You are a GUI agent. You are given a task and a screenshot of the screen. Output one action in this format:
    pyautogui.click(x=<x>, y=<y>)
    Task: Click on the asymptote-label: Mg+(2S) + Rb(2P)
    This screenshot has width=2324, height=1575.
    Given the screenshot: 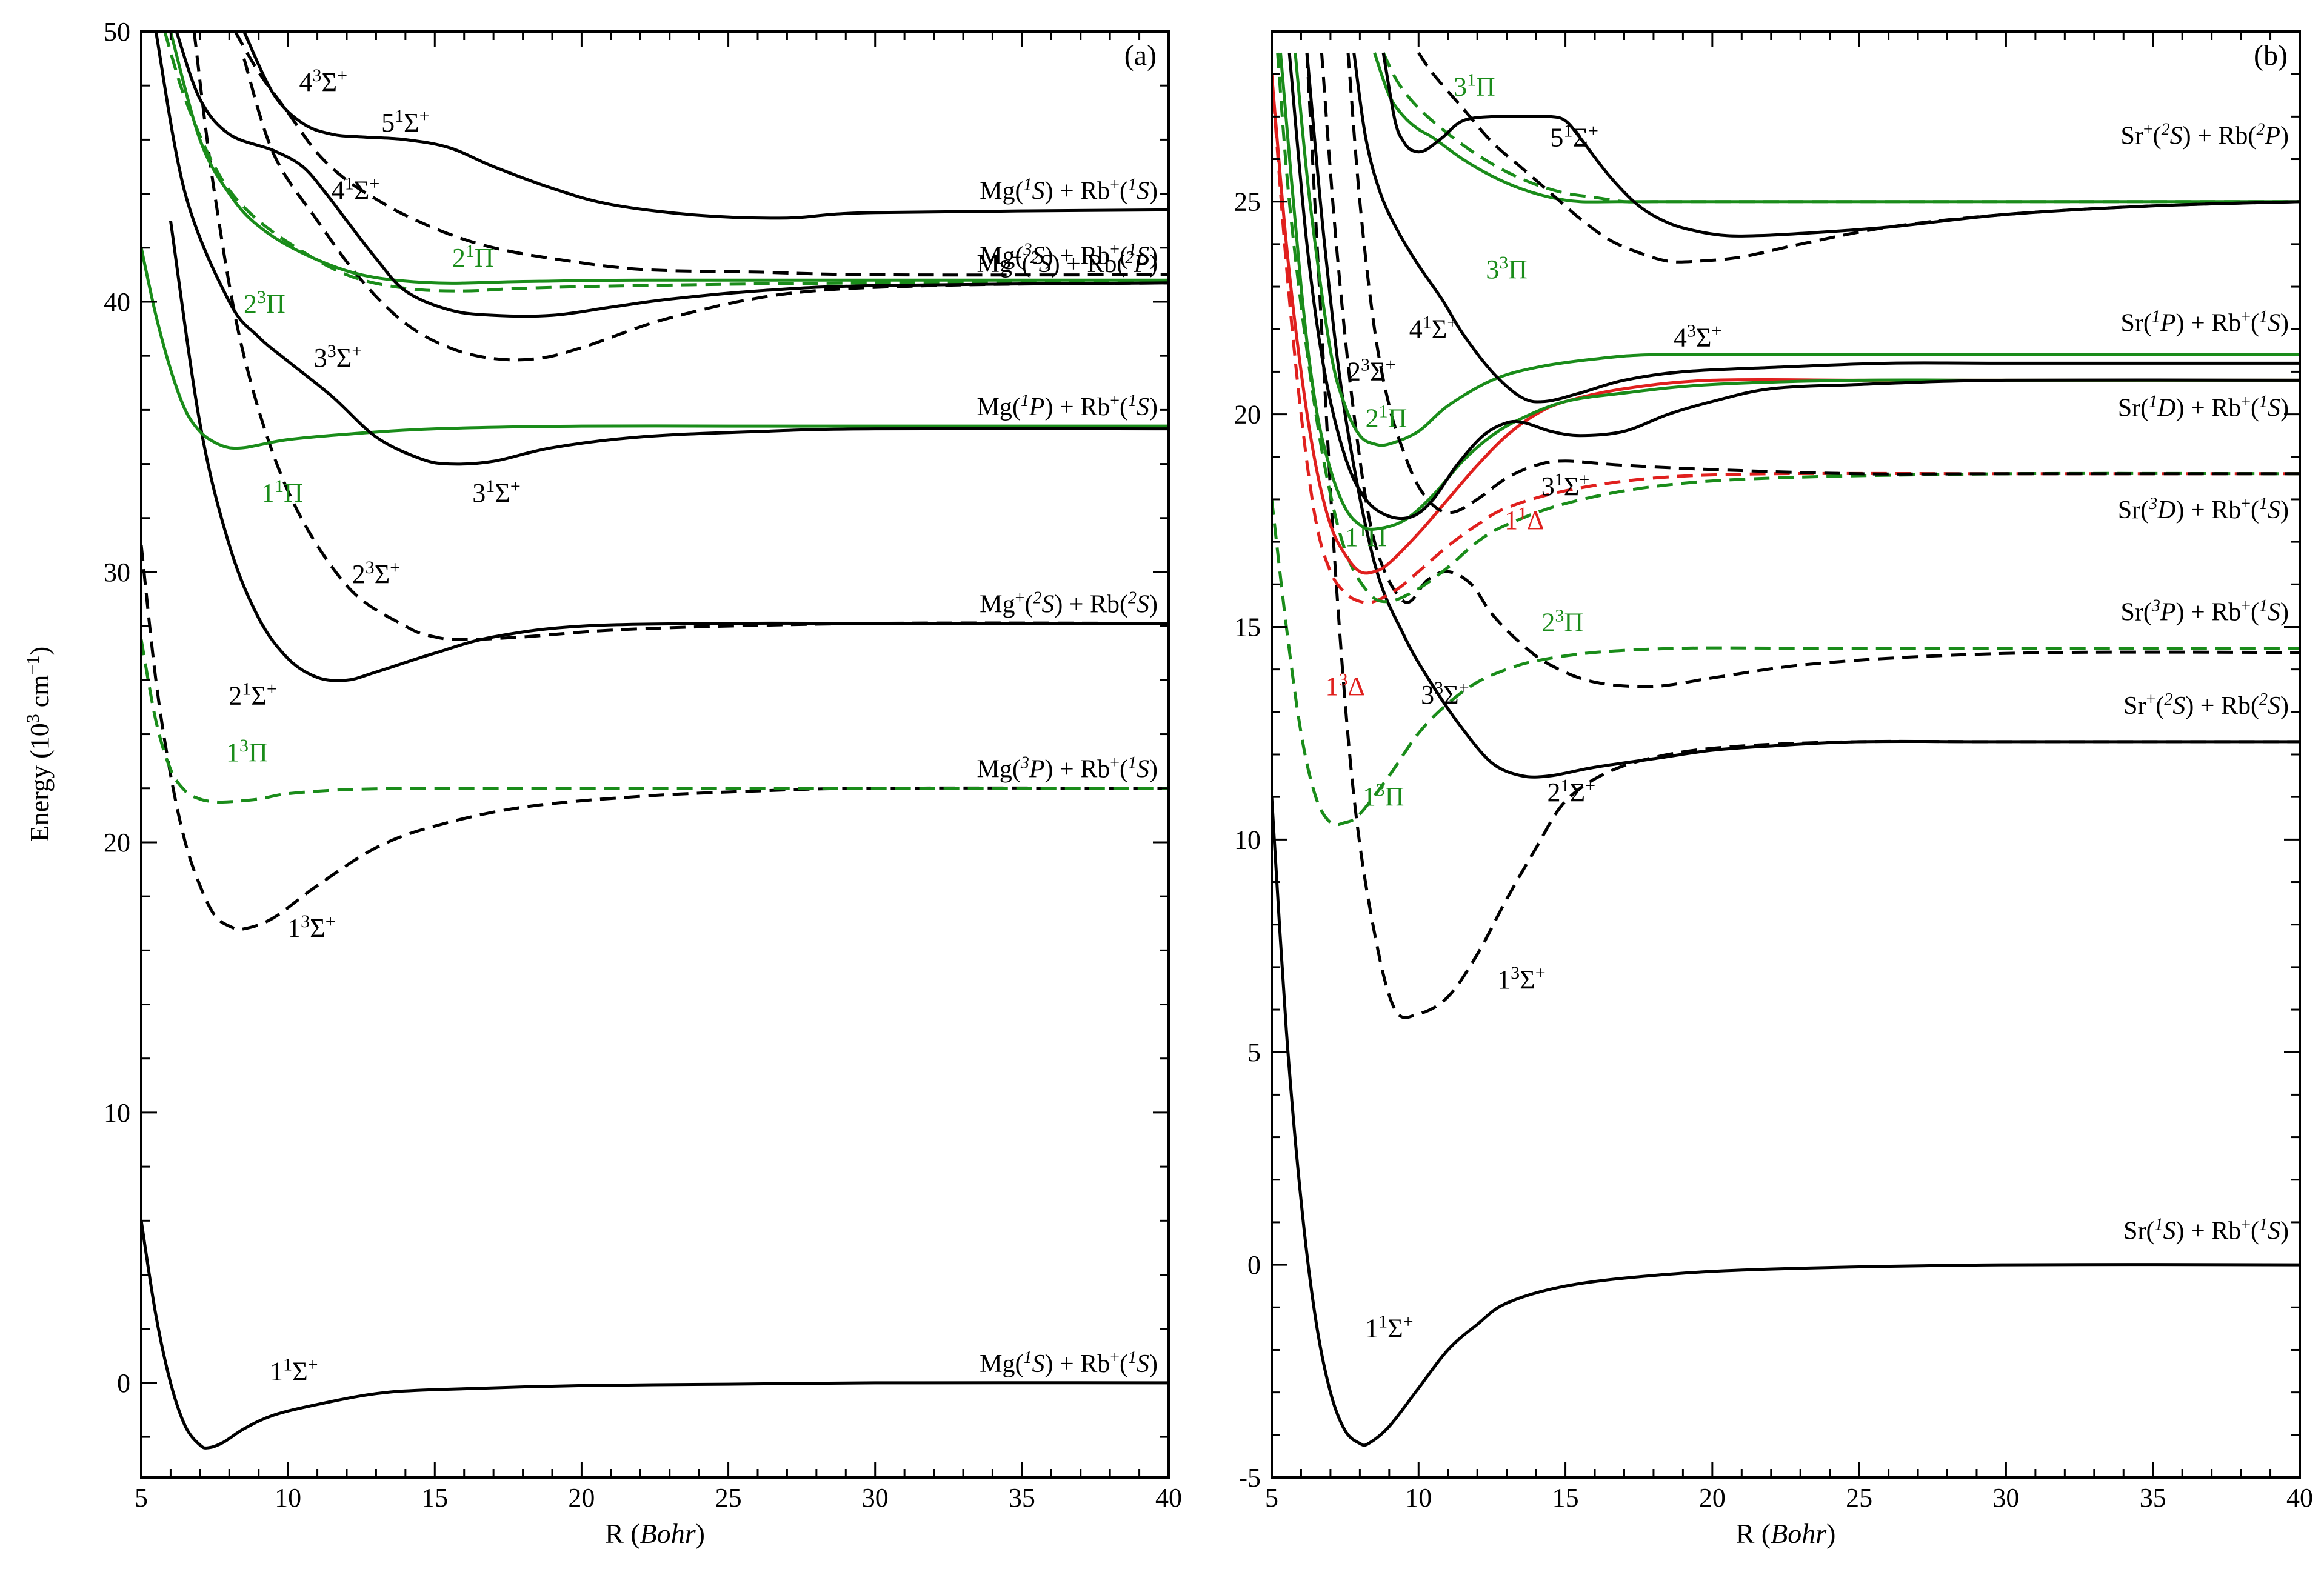 What is the action you would take?
    pyautogui.click(x=1068, y=263)
    